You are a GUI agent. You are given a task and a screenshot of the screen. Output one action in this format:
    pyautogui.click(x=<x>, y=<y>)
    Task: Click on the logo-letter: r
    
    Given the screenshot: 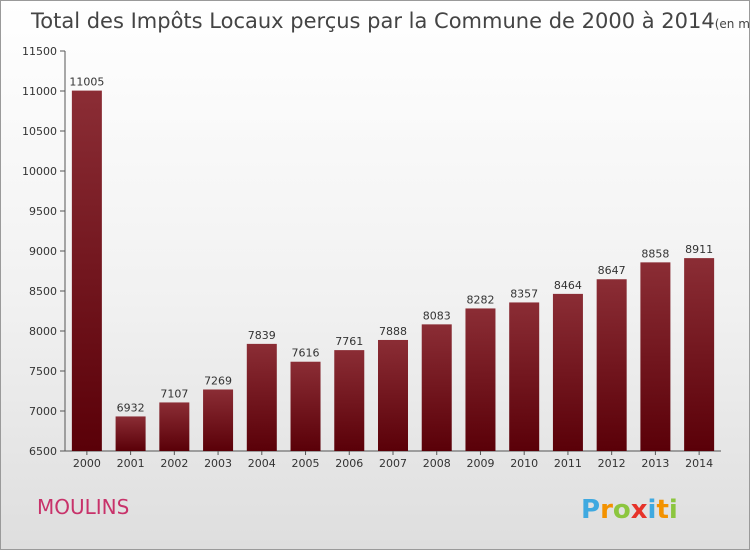 What is the action you would take?
    pyautogui.click(x=606, y=510)
    